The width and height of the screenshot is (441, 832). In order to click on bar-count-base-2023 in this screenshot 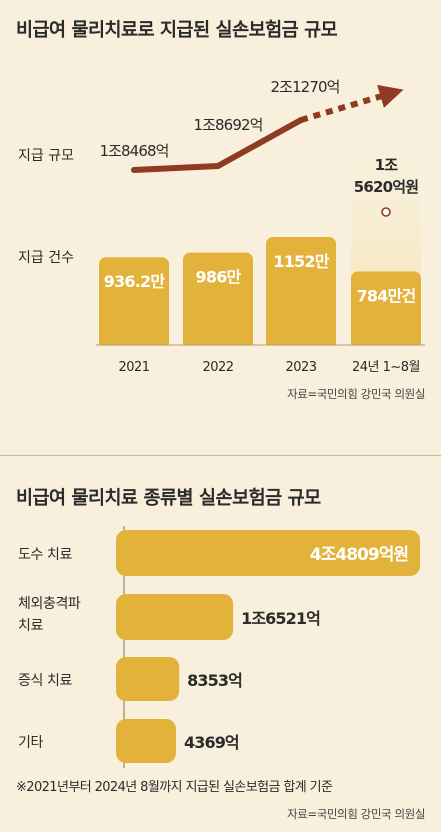, I will do `click(301, 341)`.